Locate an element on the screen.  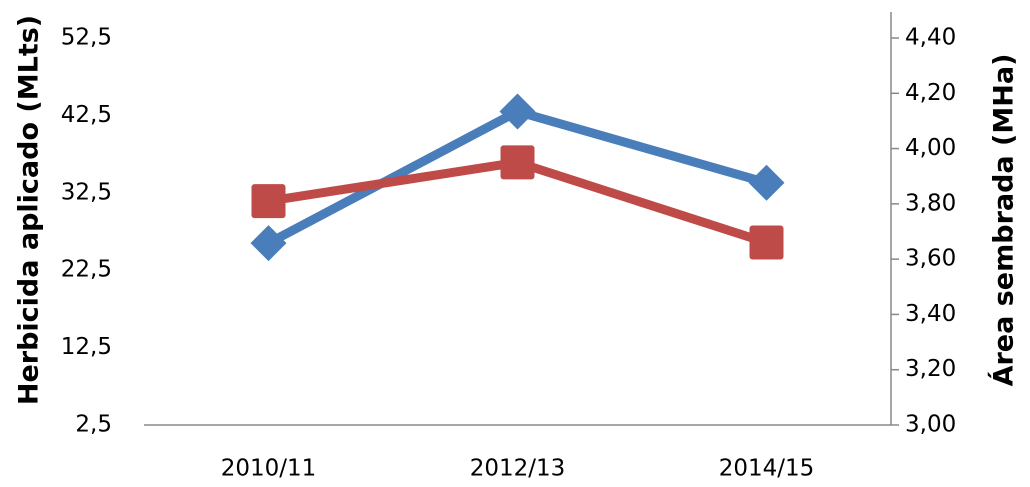
y2-tick-label: 3,40 is located at coordinates (930, 314).